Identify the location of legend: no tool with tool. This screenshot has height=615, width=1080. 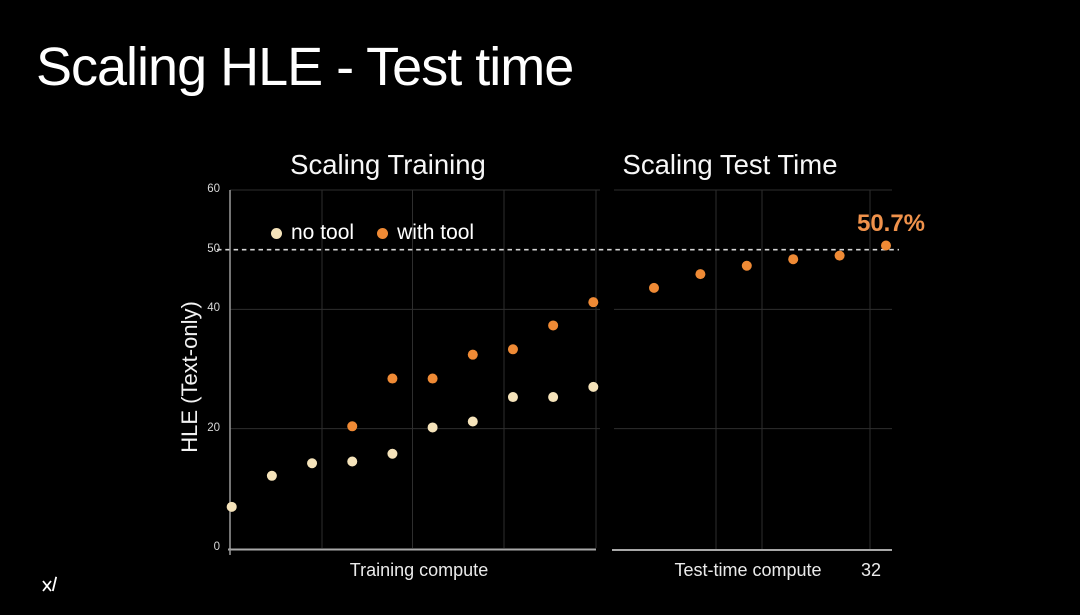
(372, 233).